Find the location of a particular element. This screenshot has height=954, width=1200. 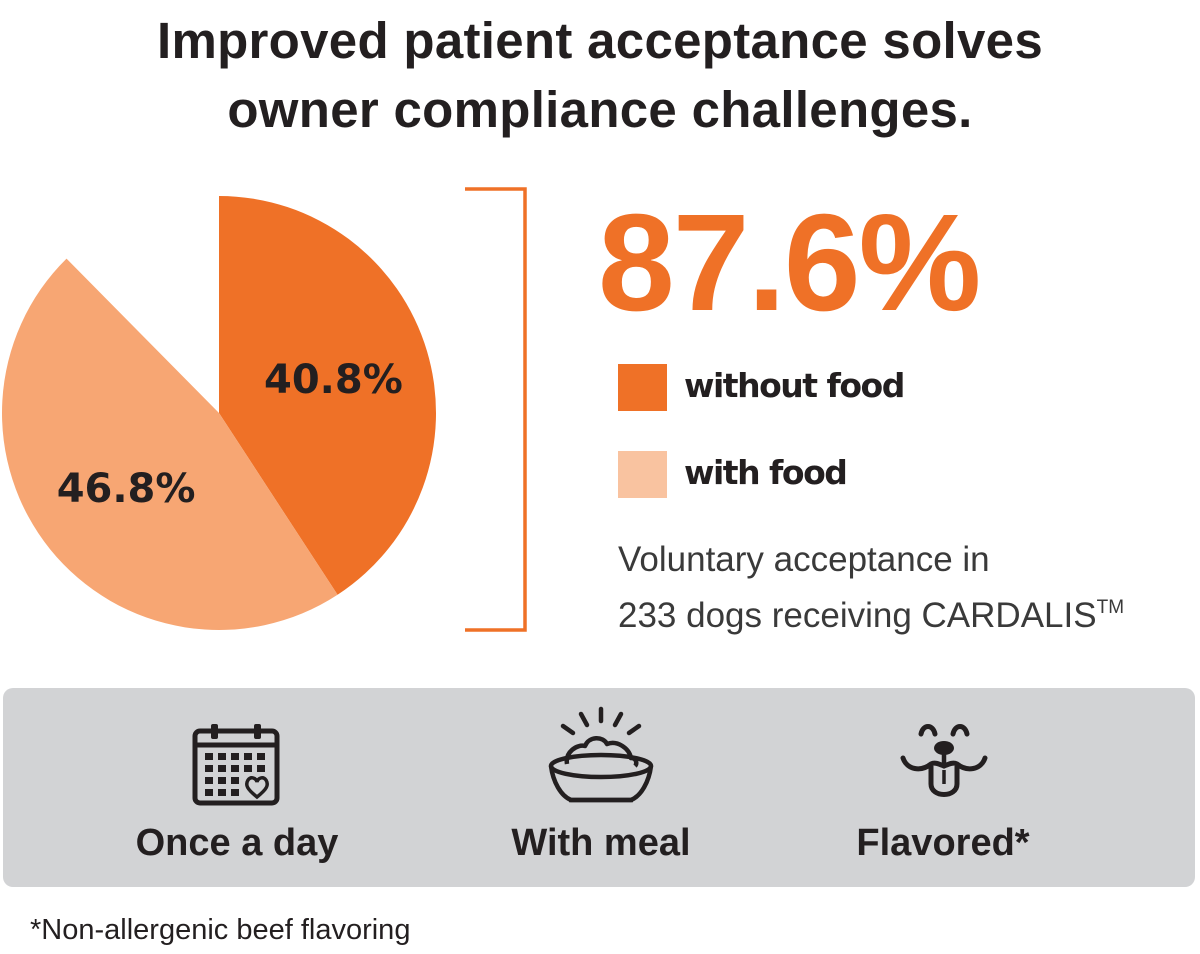

dog-tongue-icon is located at coordinates (944, 760).